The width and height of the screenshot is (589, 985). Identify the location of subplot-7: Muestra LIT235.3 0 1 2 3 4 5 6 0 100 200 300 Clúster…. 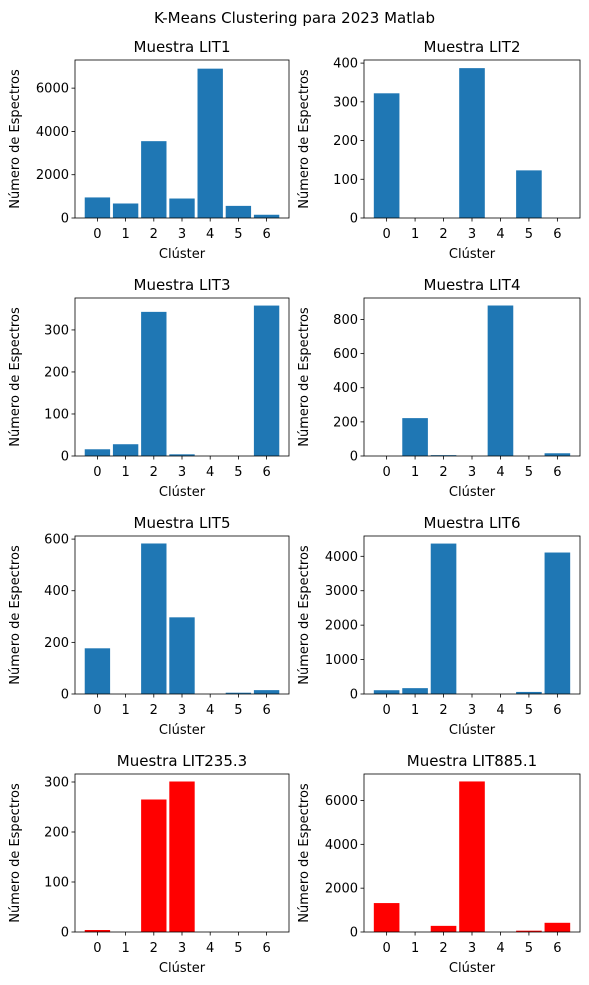
(149, 864).